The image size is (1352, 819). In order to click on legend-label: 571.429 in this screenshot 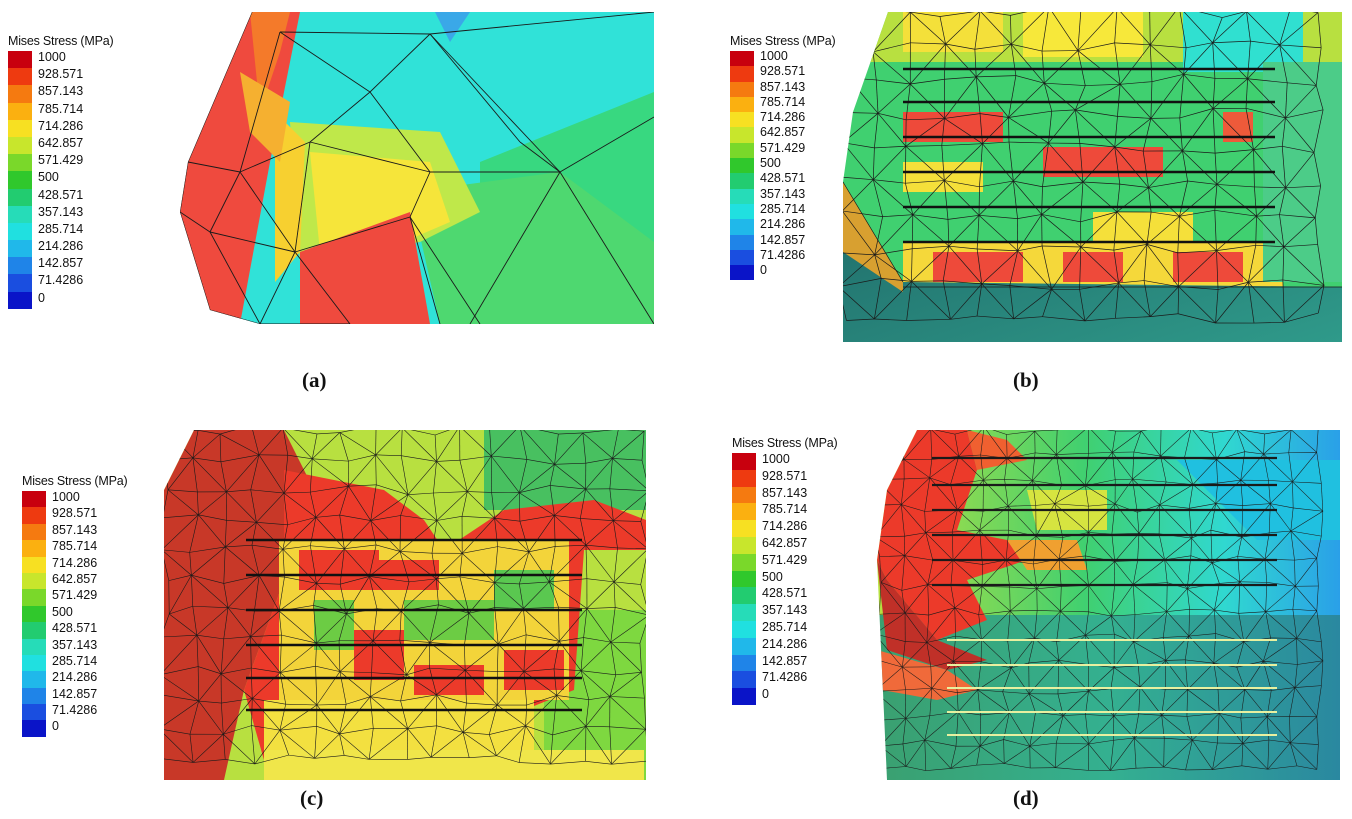, I will do `click(61, 160)`.